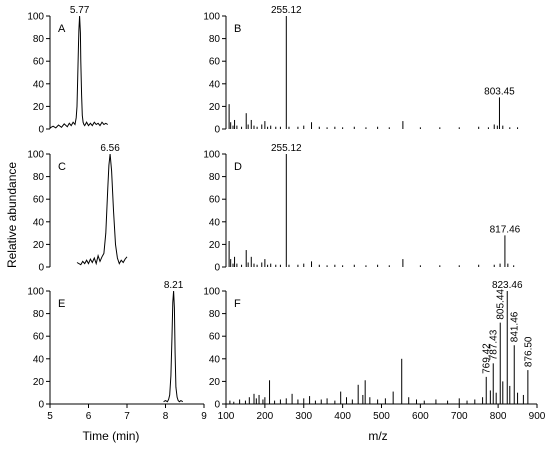 The image size is (550, 452). What do you see at coordinates (80, 10) in the screenshot?
I see `panel-a-peak-label: 5.77` at bounding box center [80, 10].